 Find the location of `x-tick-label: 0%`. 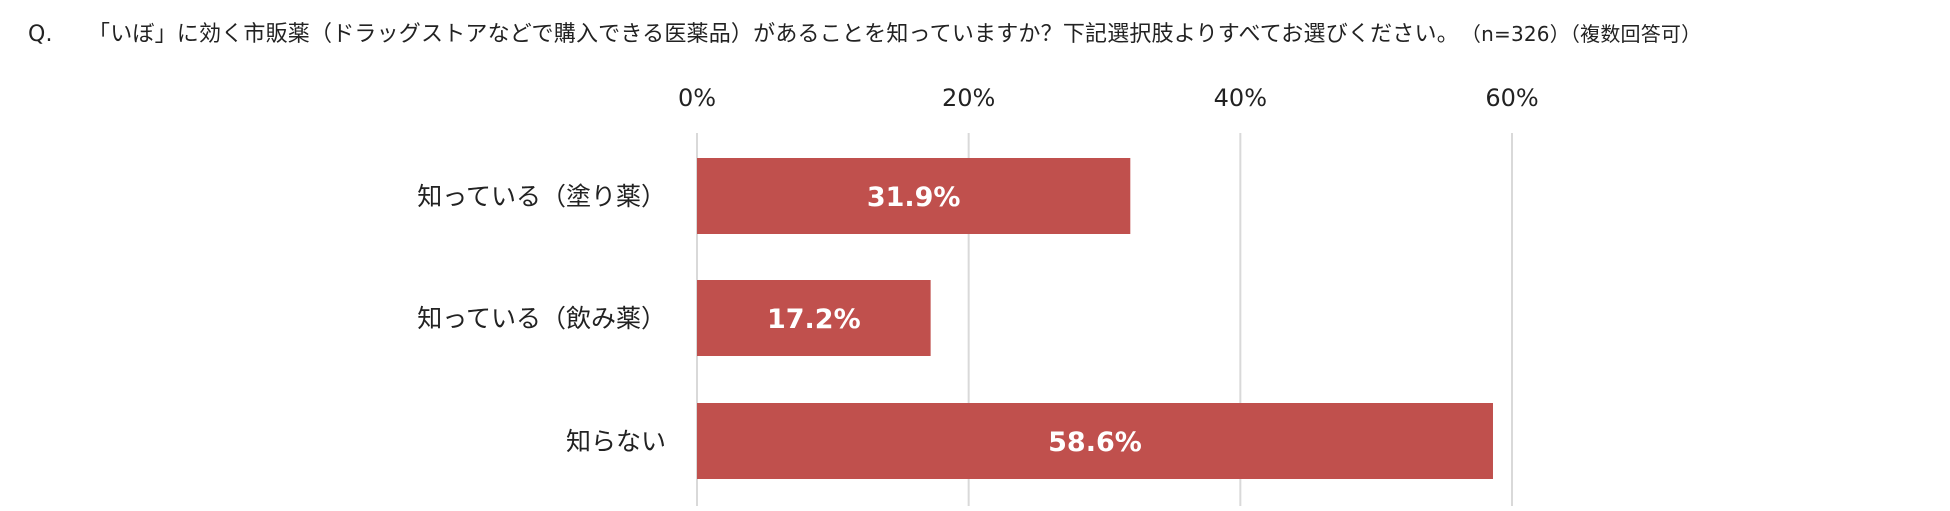

x-tick-label: 0% is located at coordinates (697, 98).